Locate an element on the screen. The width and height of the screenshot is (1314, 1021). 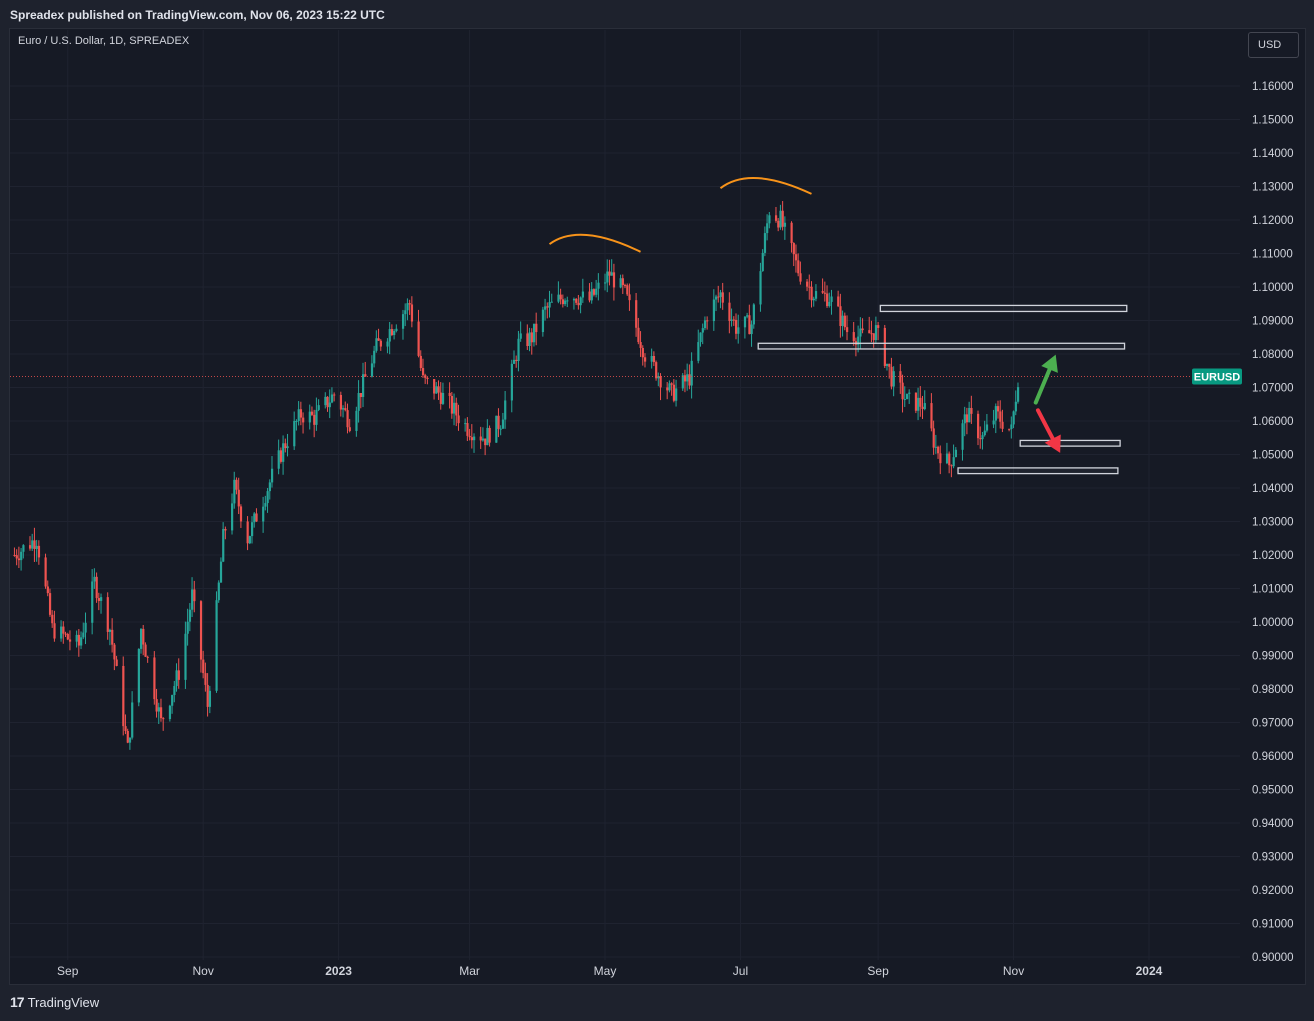
bullish-arrow-head is located at coordinates (1049, 363).